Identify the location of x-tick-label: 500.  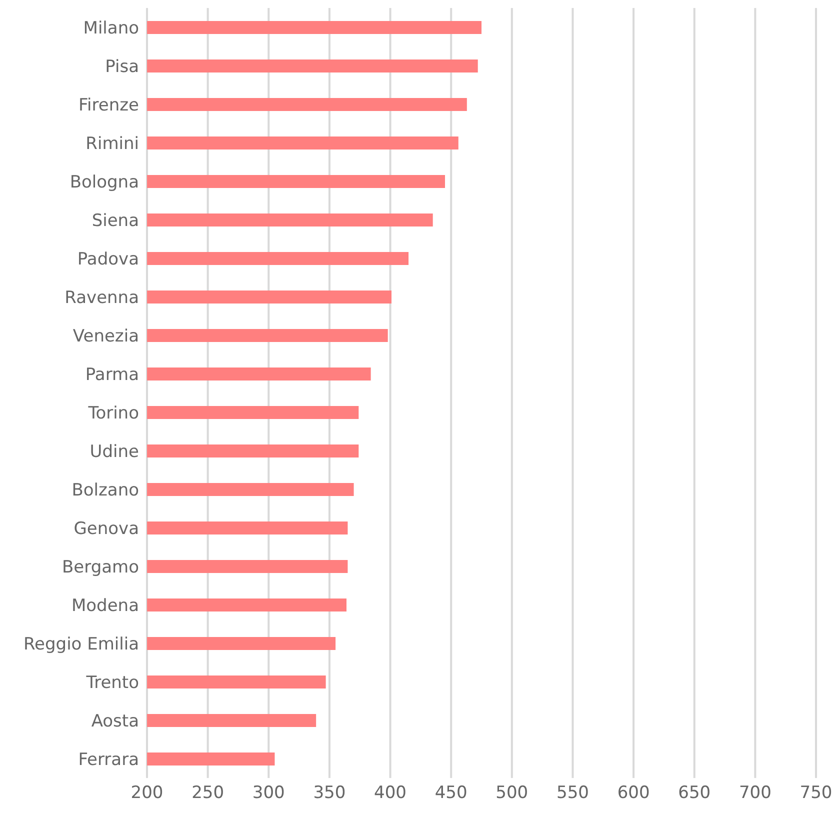
(512, 793).